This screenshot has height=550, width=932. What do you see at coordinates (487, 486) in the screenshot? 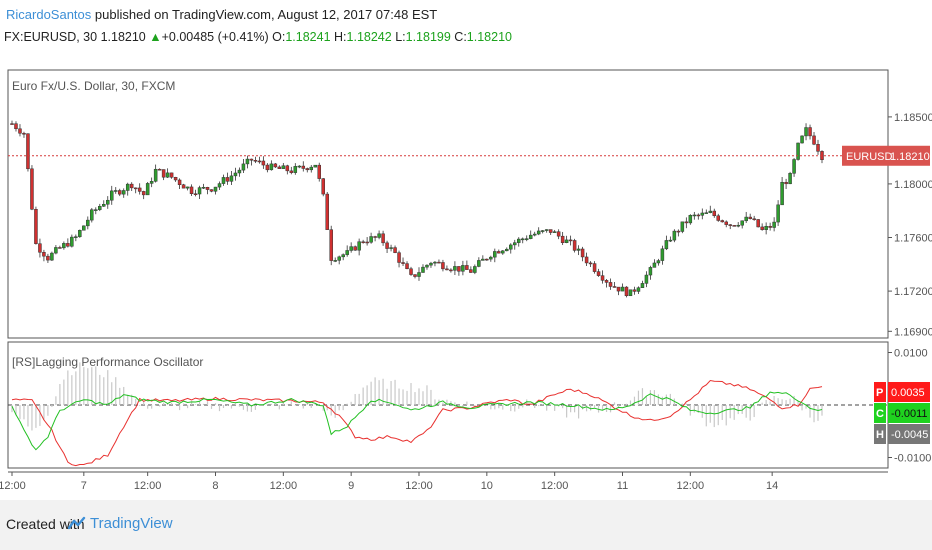
I see `time-axis-label: 10` at bounding box center [487, 486].